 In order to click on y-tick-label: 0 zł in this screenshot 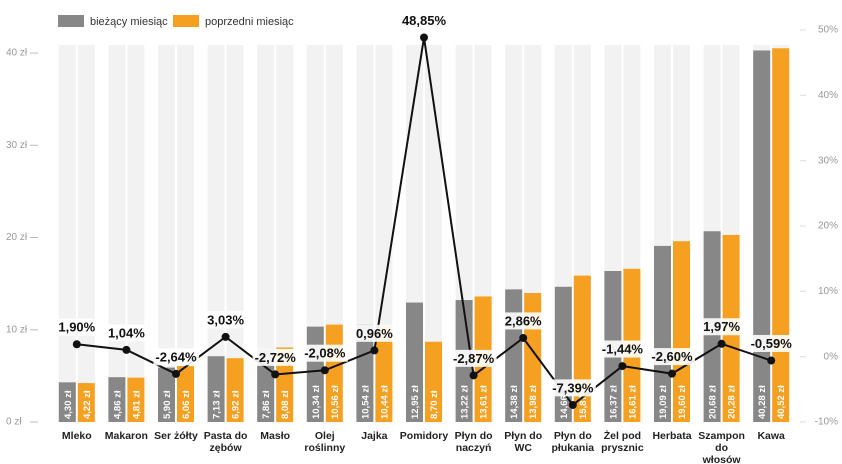, I will do `click(14, 422)`.